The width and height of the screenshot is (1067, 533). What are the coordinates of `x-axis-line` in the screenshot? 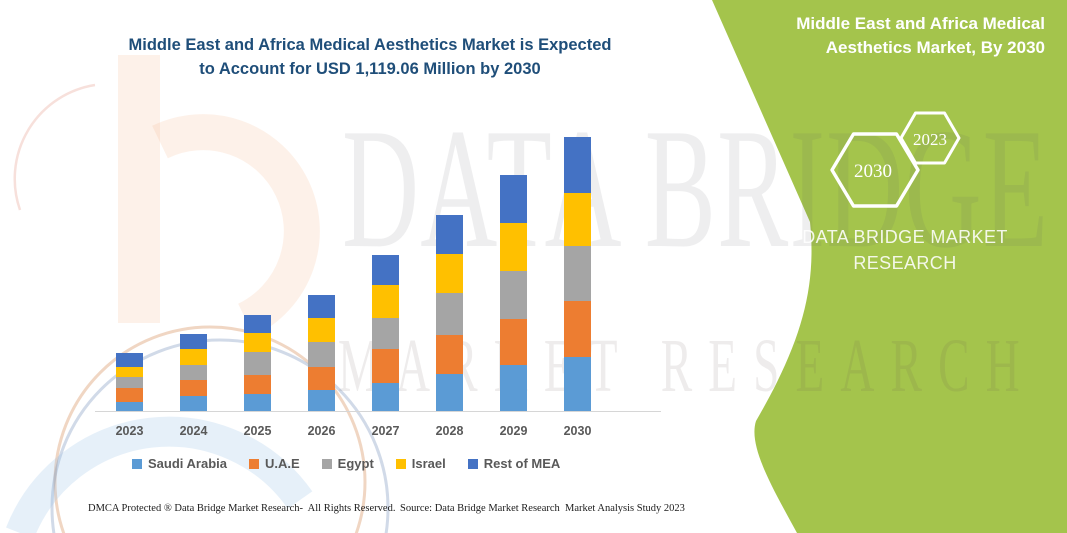 It's located at (378, 411).